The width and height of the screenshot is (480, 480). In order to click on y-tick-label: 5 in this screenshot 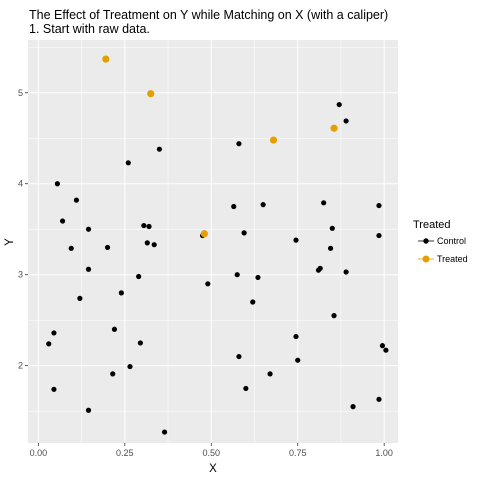, I will do `click(20, 93)`.